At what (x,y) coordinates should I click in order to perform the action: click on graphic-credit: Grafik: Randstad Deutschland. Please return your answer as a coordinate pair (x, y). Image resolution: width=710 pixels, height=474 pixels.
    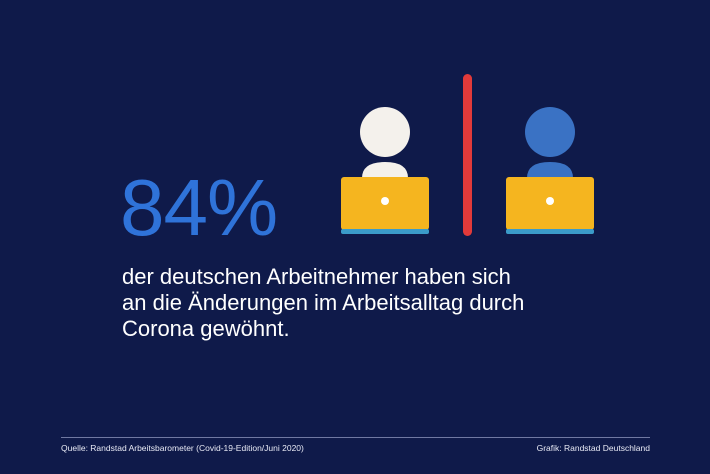
    Looking at the image, I should click on (593, 448).